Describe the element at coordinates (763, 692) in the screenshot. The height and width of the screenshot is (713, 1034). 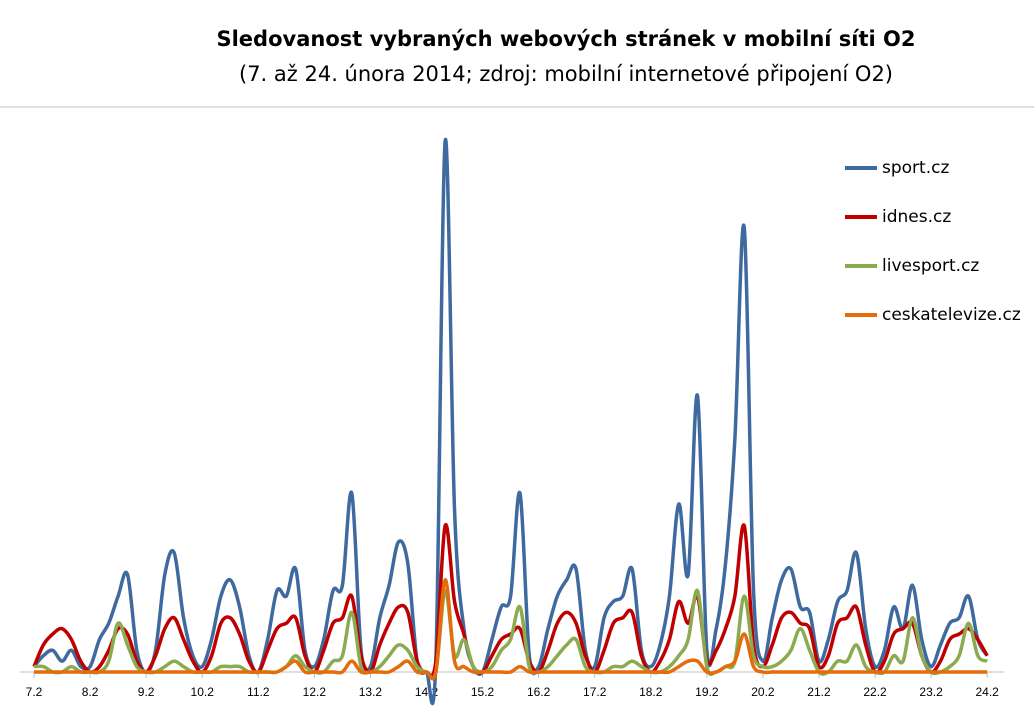
I see `x-tick-label: 20.2` at that location.